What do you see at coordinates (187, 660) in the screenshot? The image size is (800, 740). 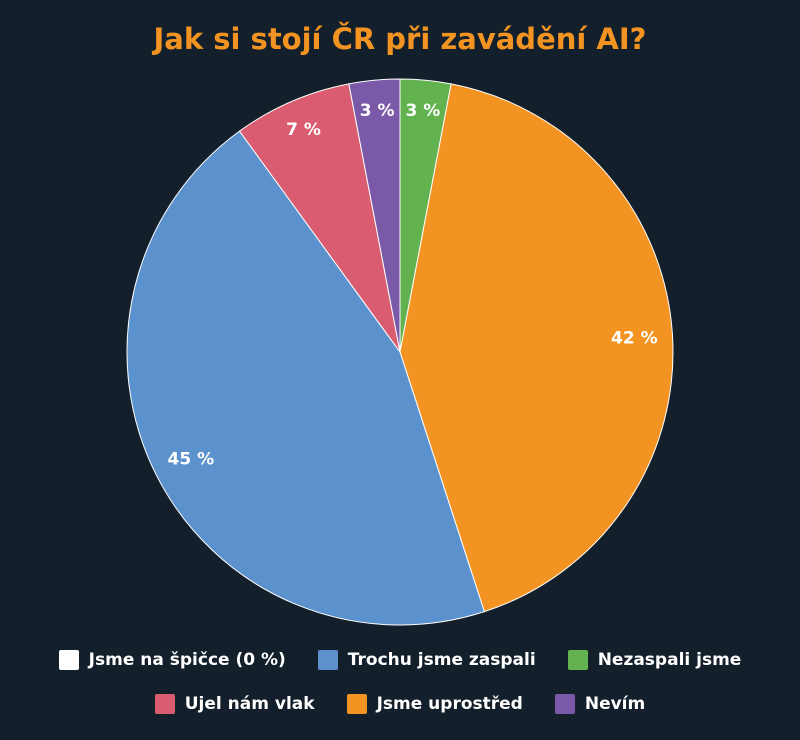 I see `legend-label: Jsme na špičce (0 %)` at bounding box center [187, 660].